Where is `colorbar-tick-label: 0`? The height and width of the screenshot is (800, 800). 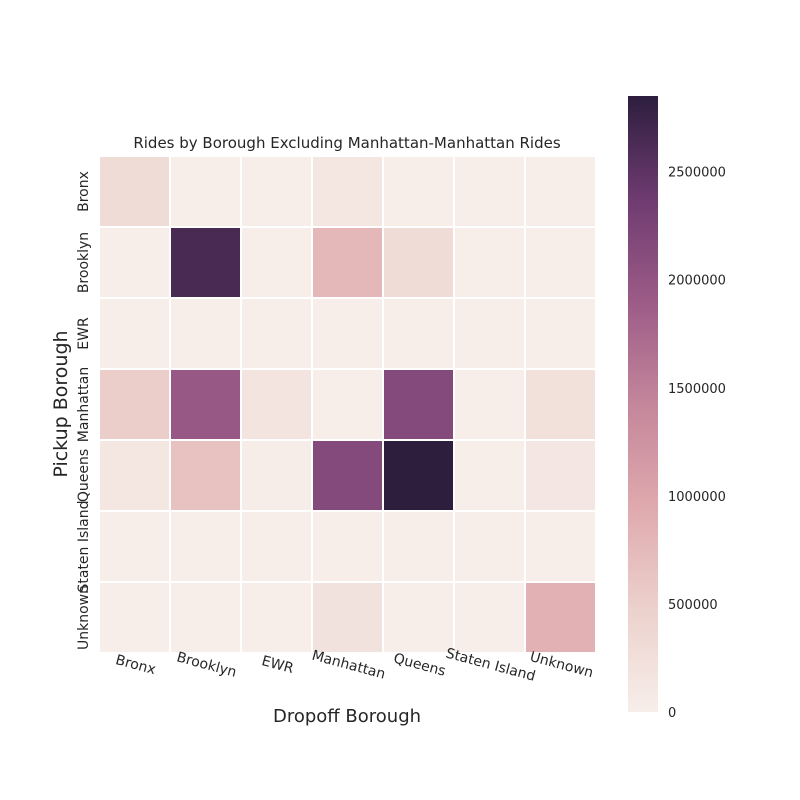
colorbar-tick-label: 0 is located at coordinates (672, 713).